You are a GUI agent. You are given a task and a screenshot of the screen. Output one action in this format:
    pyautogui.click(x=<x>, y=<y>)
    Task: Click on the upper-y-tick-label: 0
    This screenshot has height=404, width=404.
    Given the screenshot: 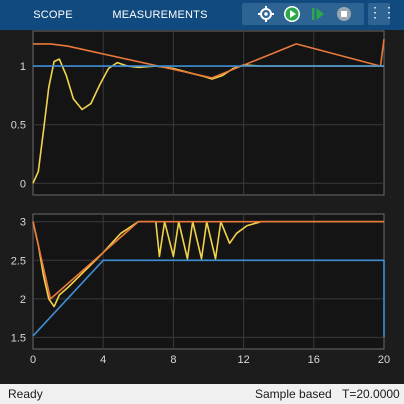 What is the action you would take?
    pyautogui.click(x=23, y=184)
    